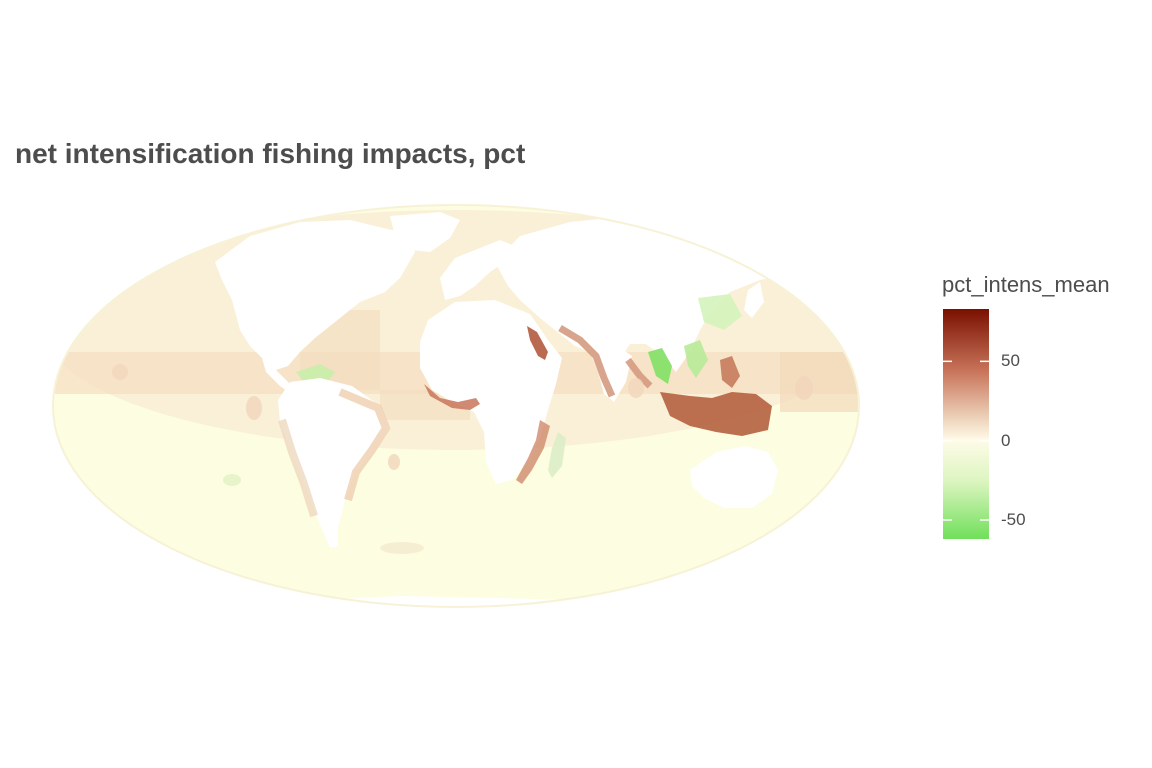 The height and width of the screenshot is (768, 1152). I want to click on region-philippines, so click(730, 372).